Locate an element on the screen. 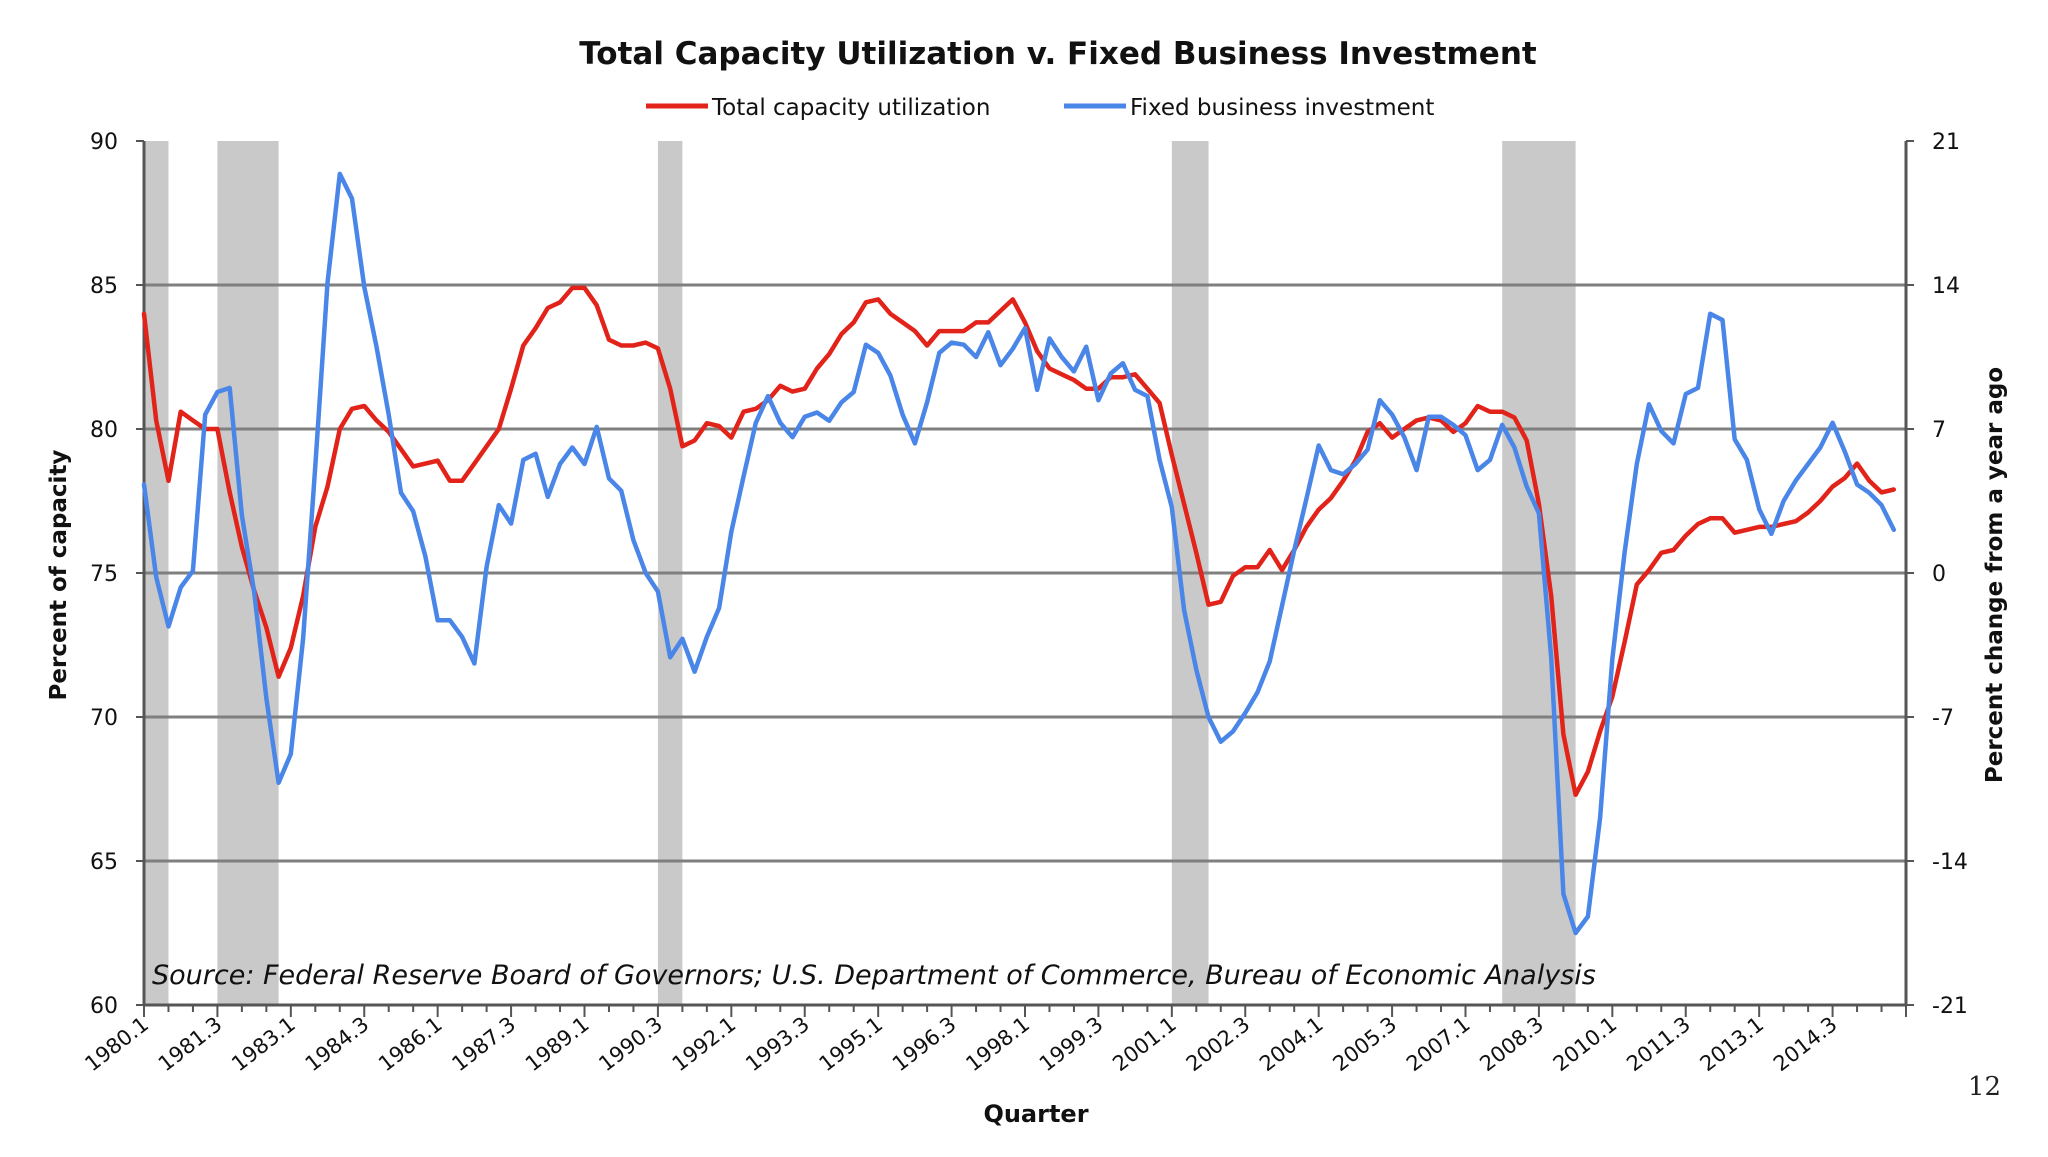 The image size is (2048, 1157). y-tick-label-left: 70 is located at coordinates (104, 718).